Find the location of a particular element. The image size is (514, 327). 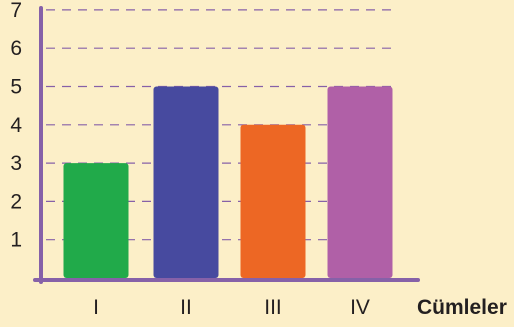

x-tick-label-II: II is located at coordinates (186, 307).